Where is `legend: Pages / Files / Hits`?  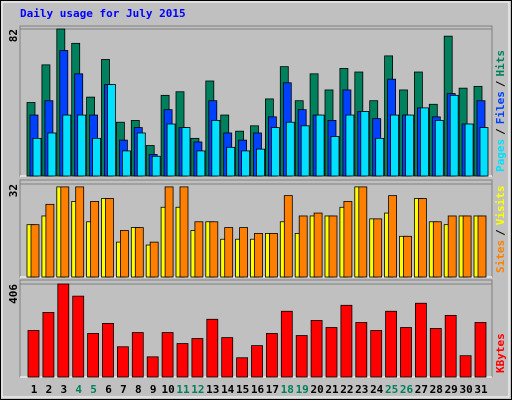
legend: Pages / Files / Hits is located at coordinates (500, 111).